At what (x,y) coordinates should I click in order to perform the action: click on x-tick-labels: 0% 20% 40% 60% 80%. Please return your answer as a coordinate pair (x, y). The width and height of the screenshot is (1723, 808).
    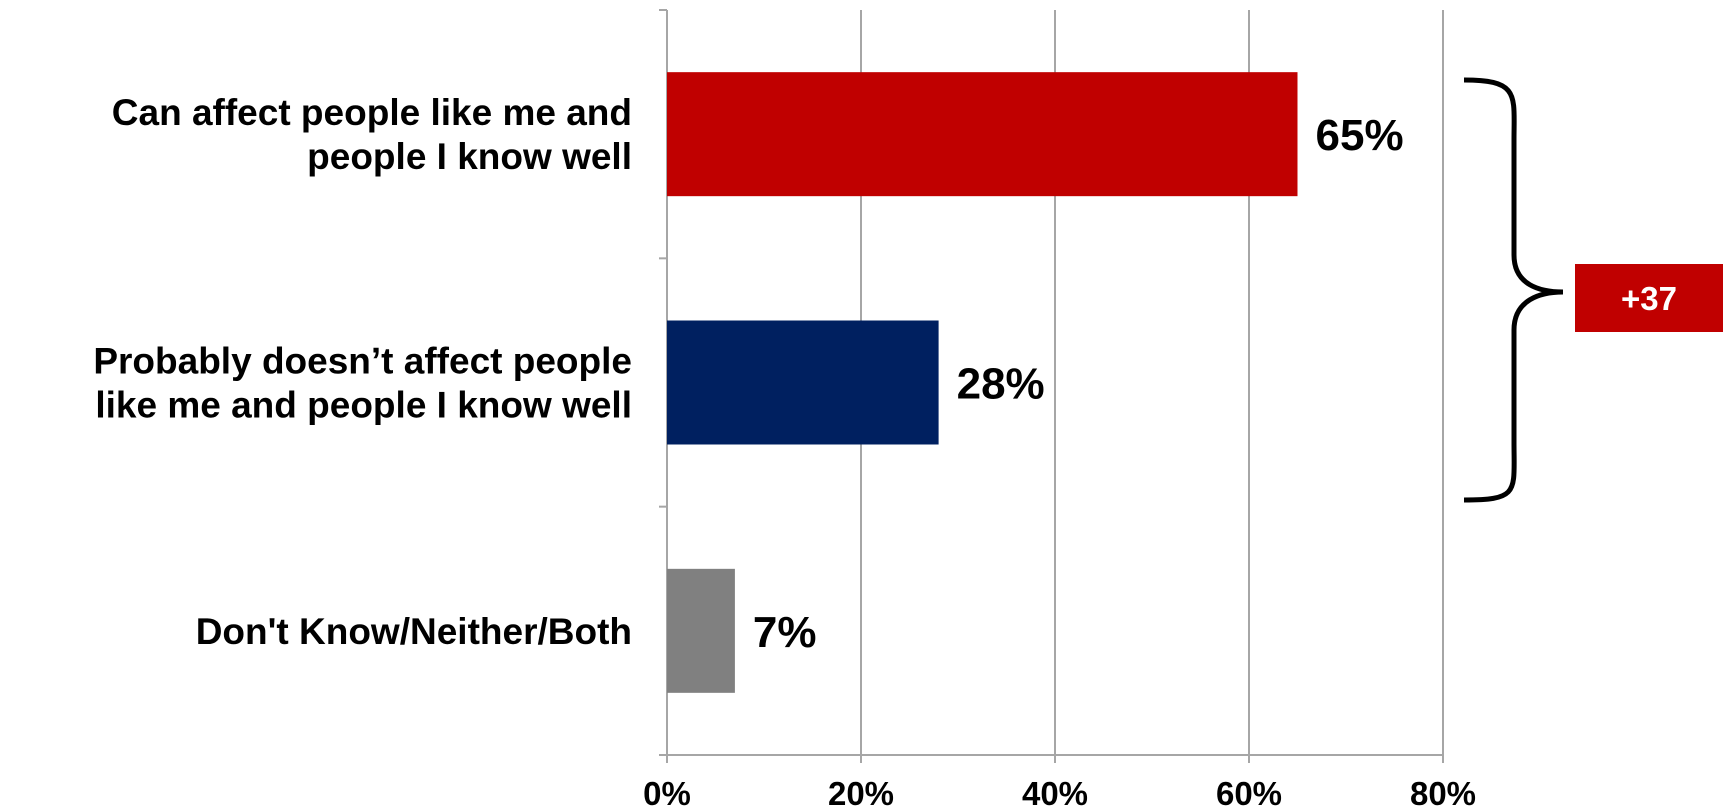
    Looking at the image, I should click on (1059, 791).